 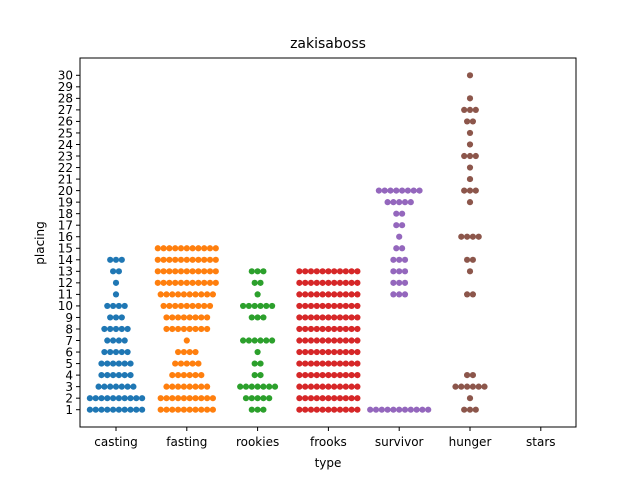 What do you see at coordinates (186, 442) in the screenshot?
I see `x-tick-label: fasting` at bounding box center [186, 442].